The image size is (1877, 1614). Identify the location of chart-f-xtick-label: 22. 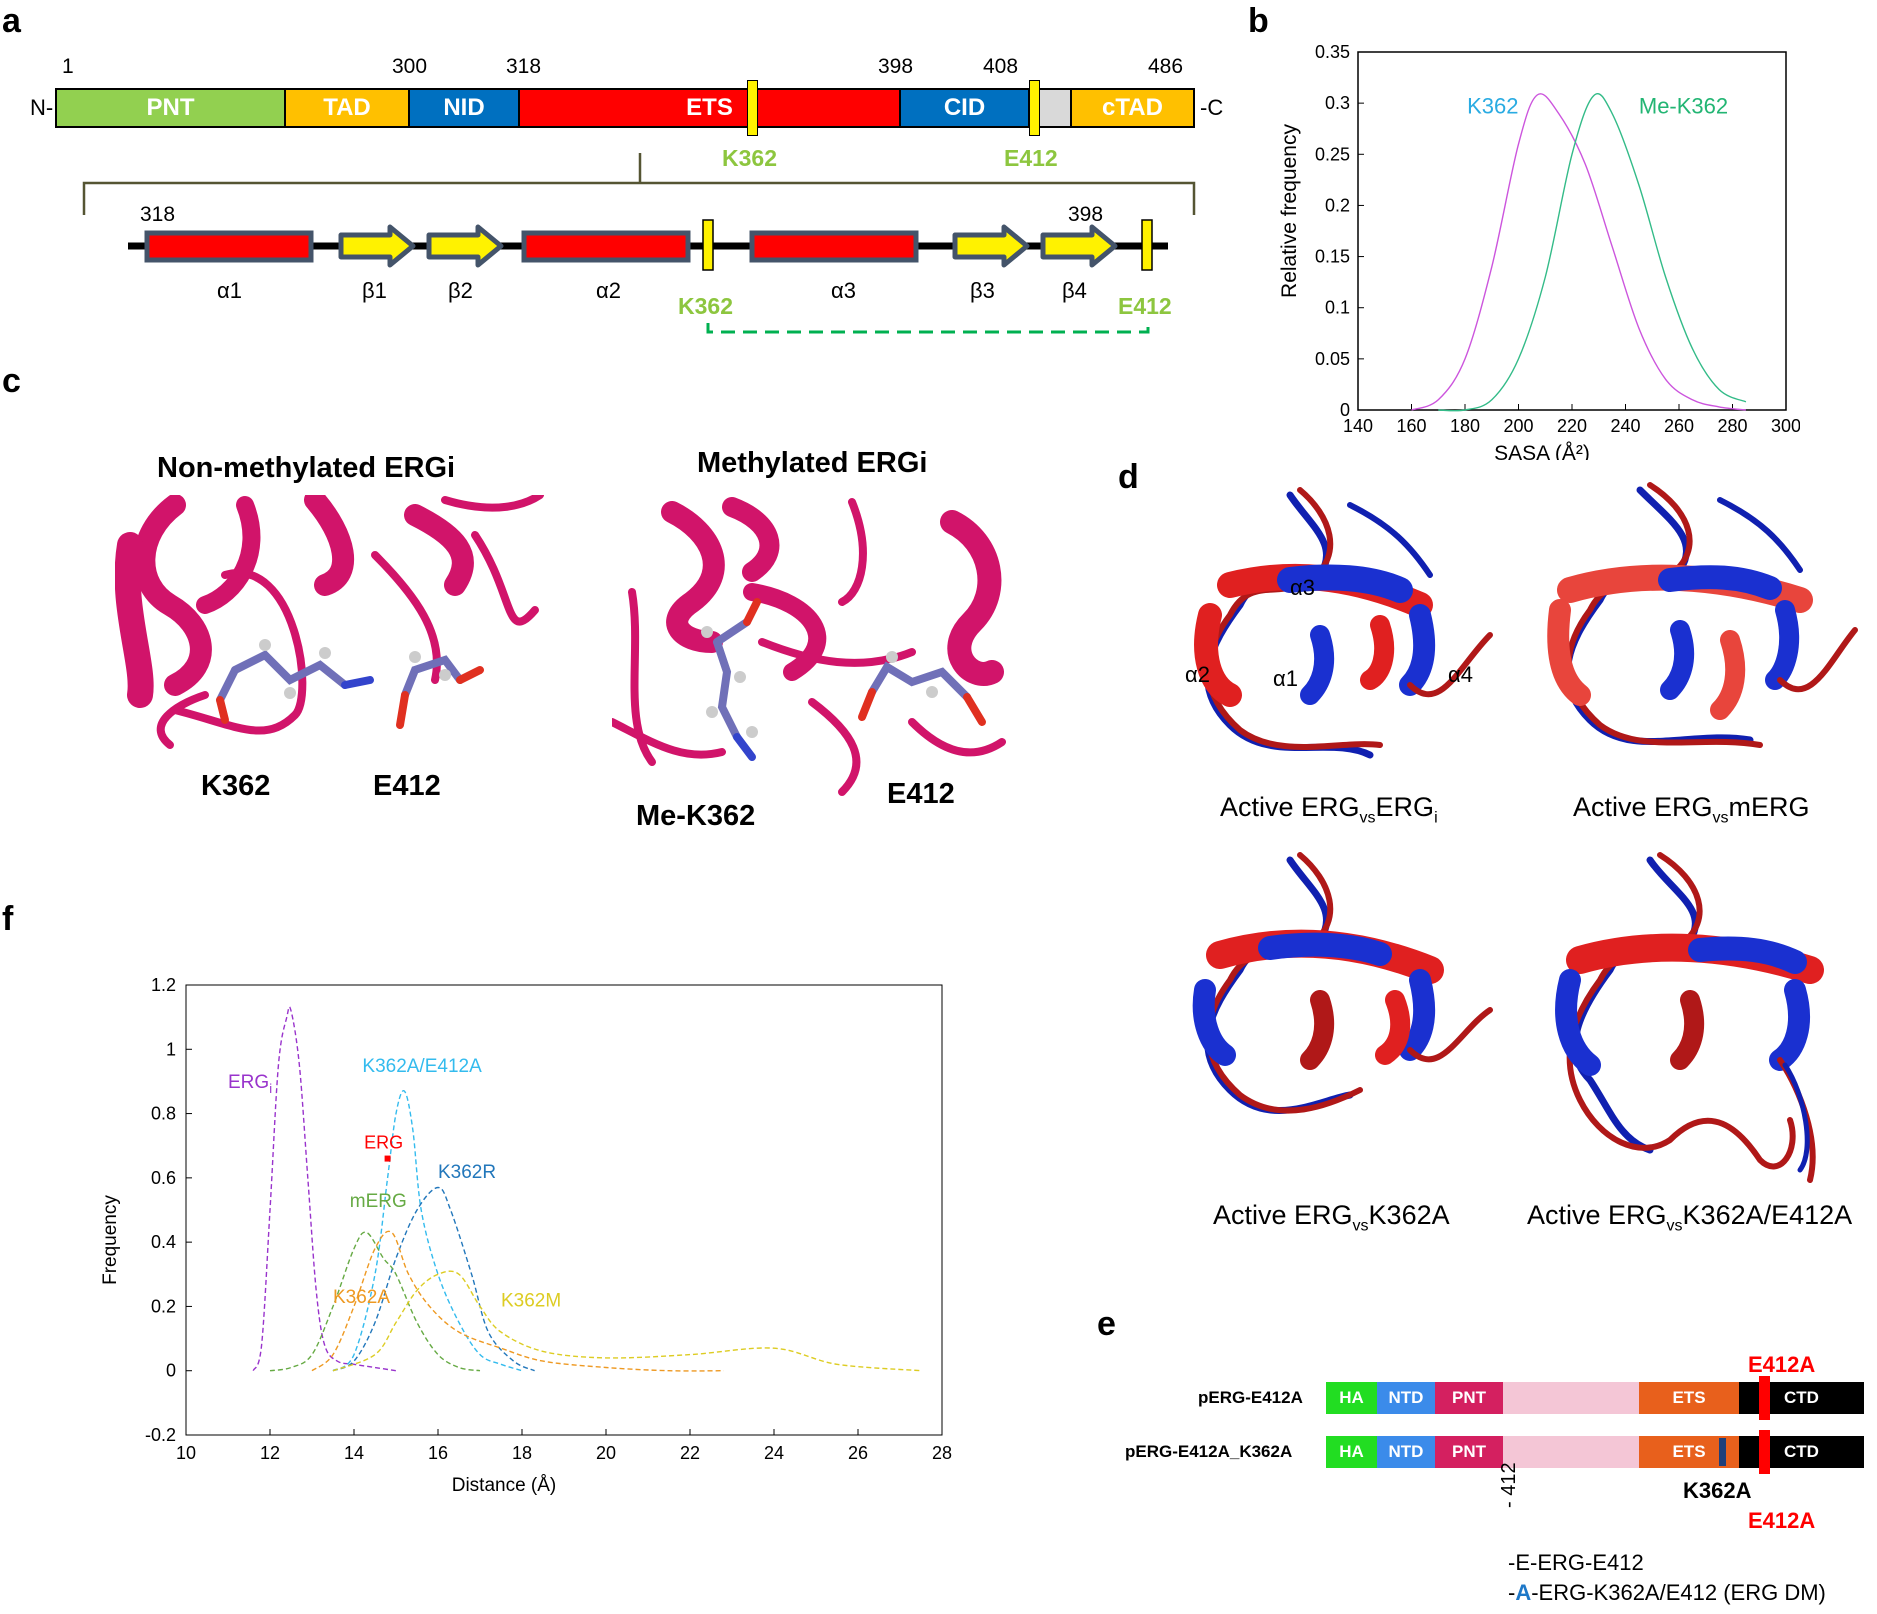
(690, 1453).